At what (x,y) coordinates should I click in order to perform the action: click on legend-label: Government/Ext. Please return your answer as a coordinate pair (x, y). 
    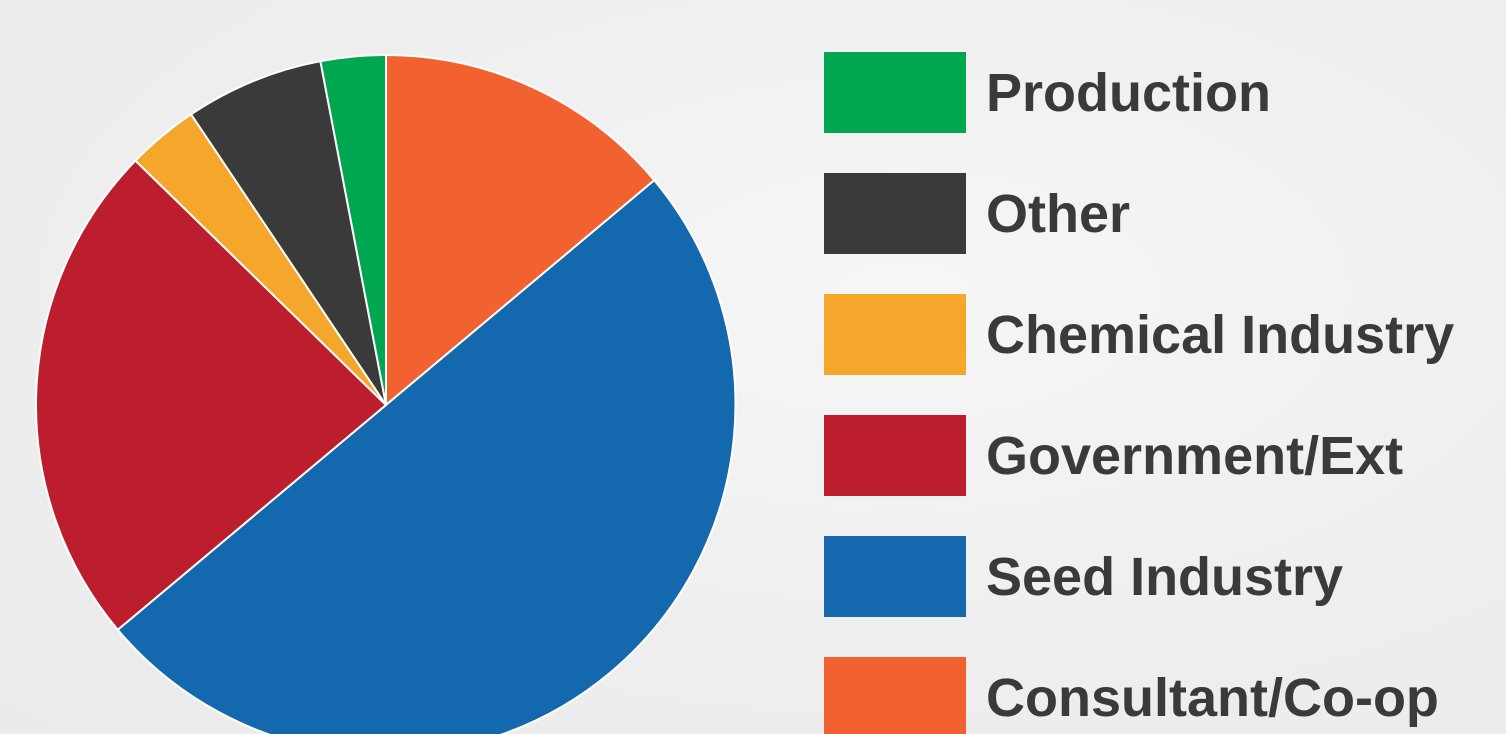
    Looking at the image, I should click on (1195, 455).